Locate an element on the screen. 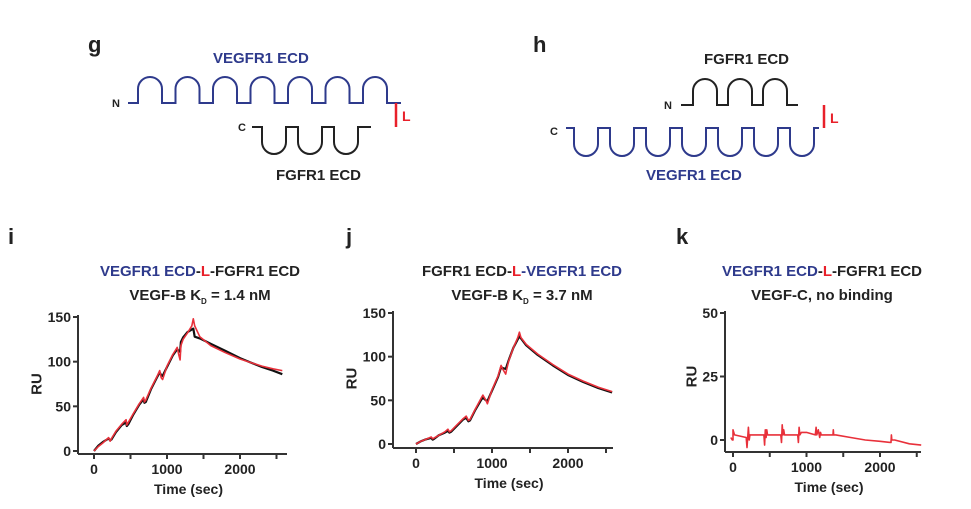 The image size is (971, 509). y-tick-label: 25 is located at coordinates (710, 377).